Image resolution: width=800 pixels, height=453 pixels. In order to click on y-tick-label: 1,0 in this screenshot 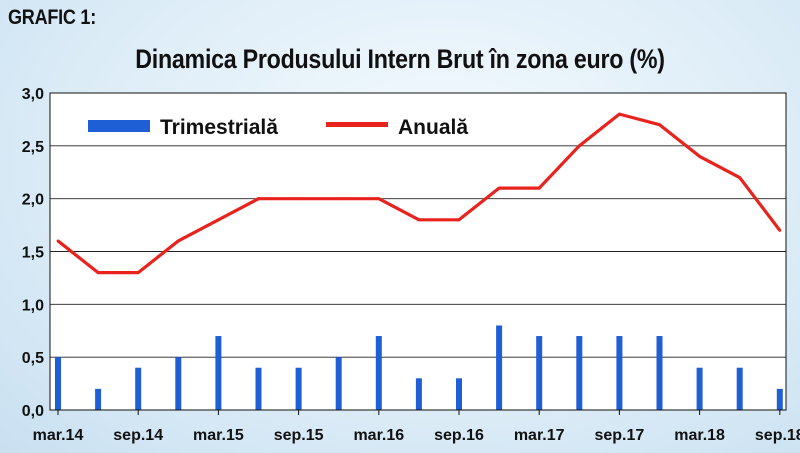, I will do `click(33, 305)`.